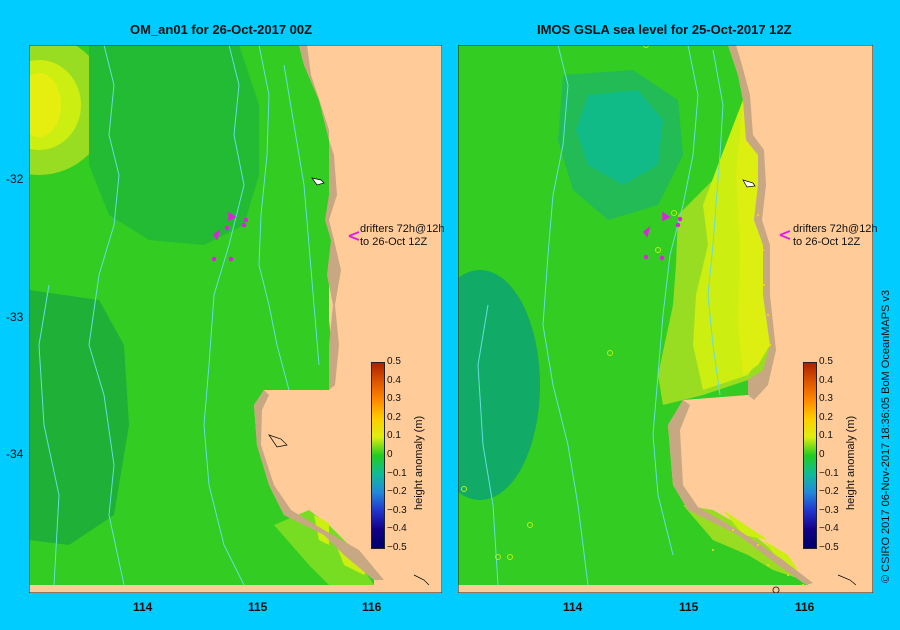 Image resolution: width=900 pixels, height=630 pixels. What do you see at coordinates (826, 361) in the screenshot?
I see `colorbar-right-tick: 0.5` at bounding box center [826, 361].